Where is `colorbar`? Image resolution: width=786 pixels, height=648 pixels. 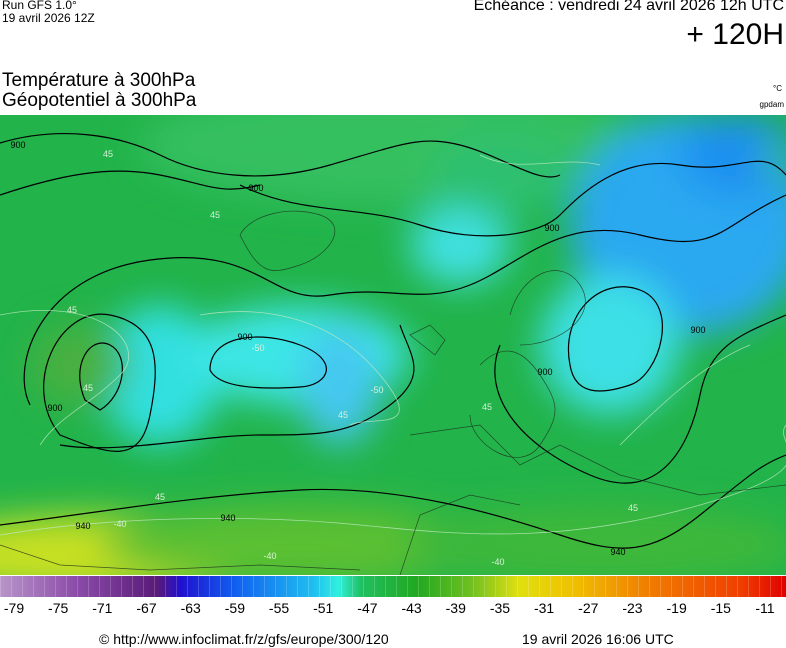 colorbar is located at coordinates (393, 586).